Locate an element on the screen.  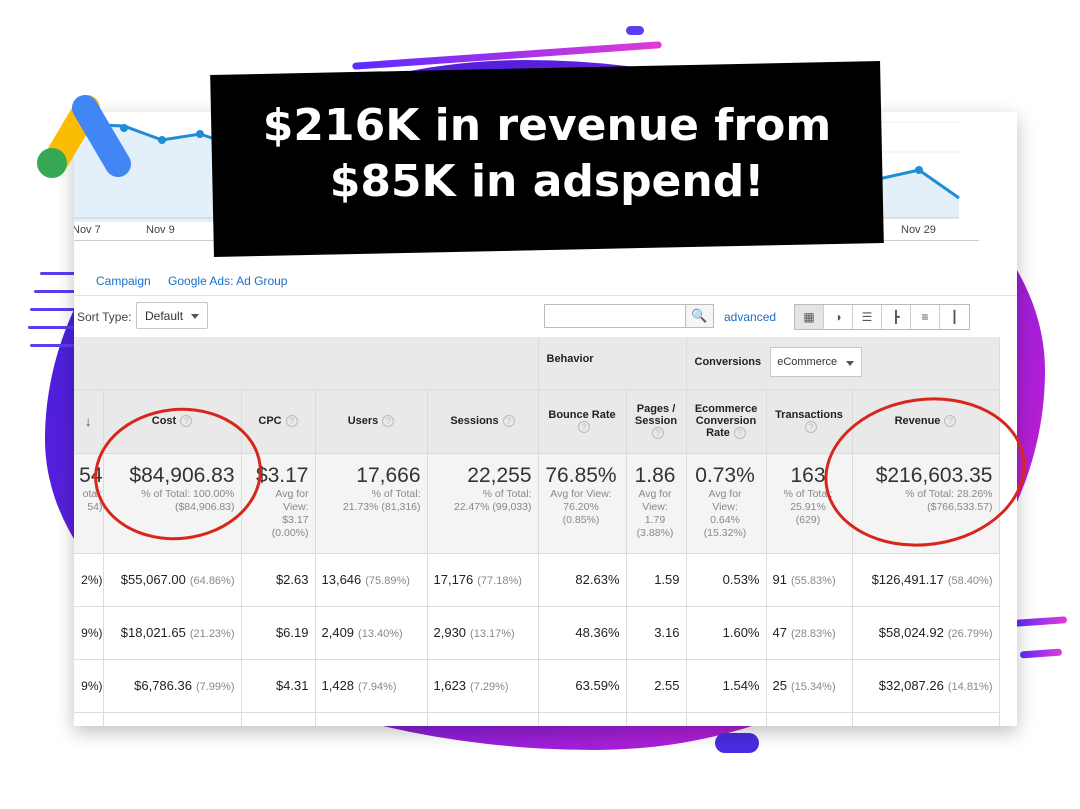
toolbar-divider is located at coordinates (545, 295).